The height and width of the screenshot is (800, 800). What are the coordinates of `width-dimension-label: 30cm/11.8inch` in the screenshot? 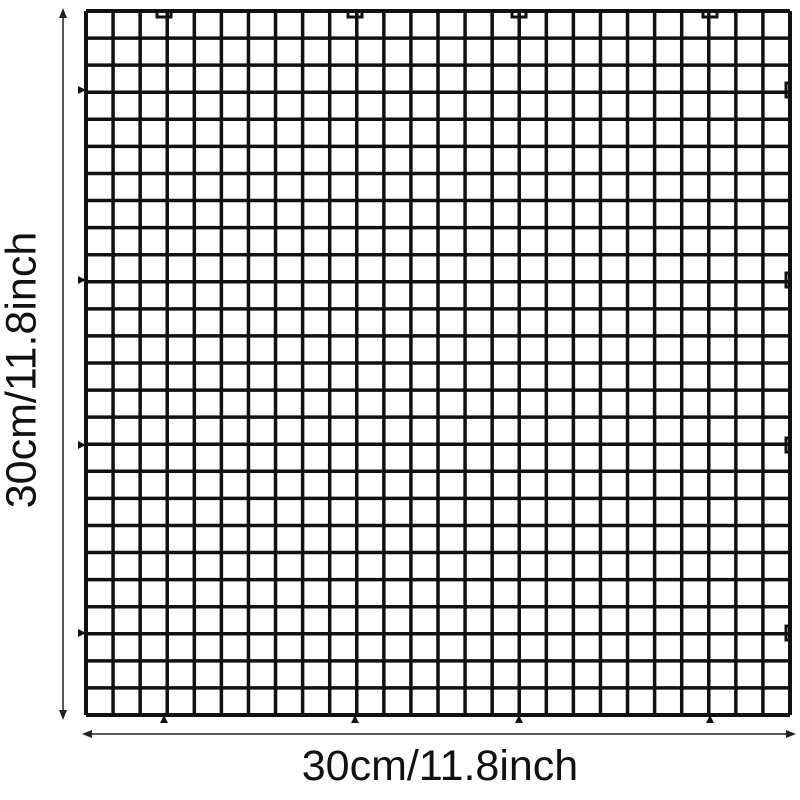 It's located at (440, 766).